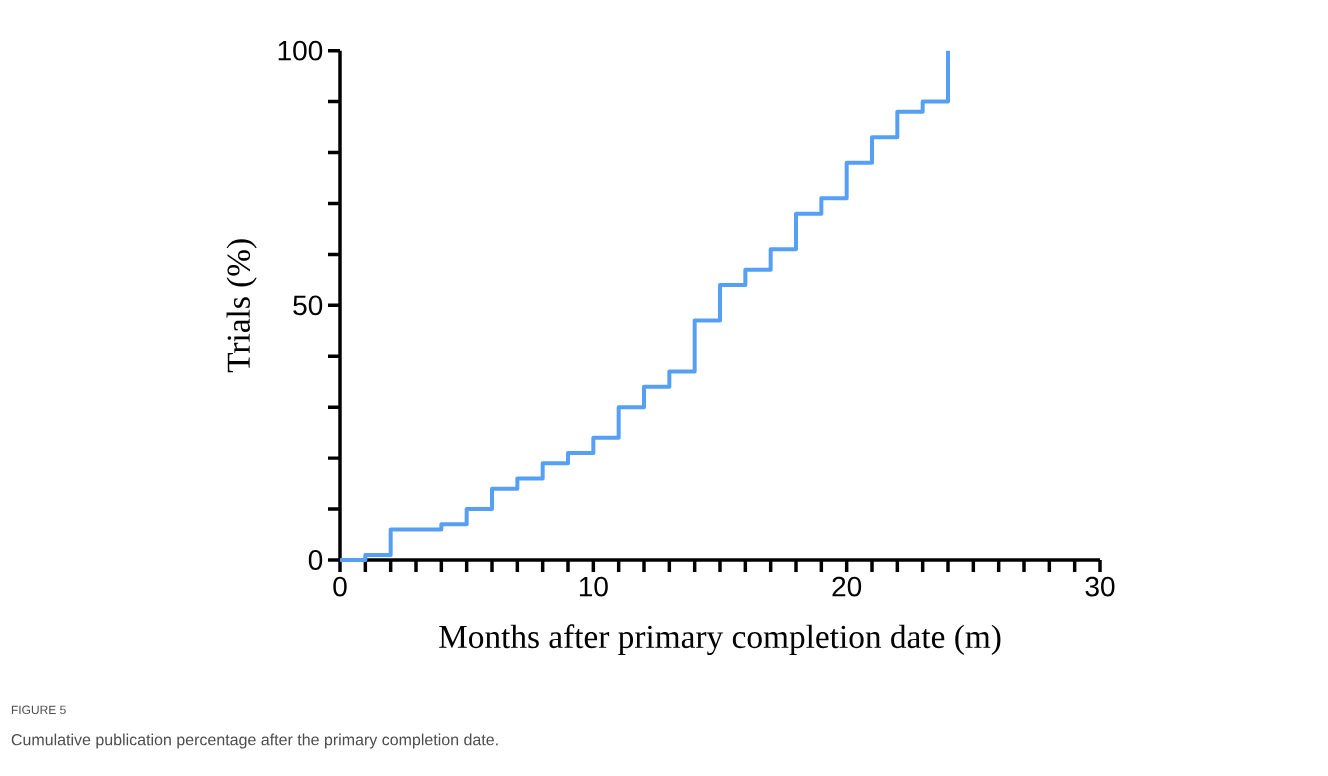  Describe the element at coordinates (38, 710) in the screenshot. I see `caption: FIGURE 5` at that location.